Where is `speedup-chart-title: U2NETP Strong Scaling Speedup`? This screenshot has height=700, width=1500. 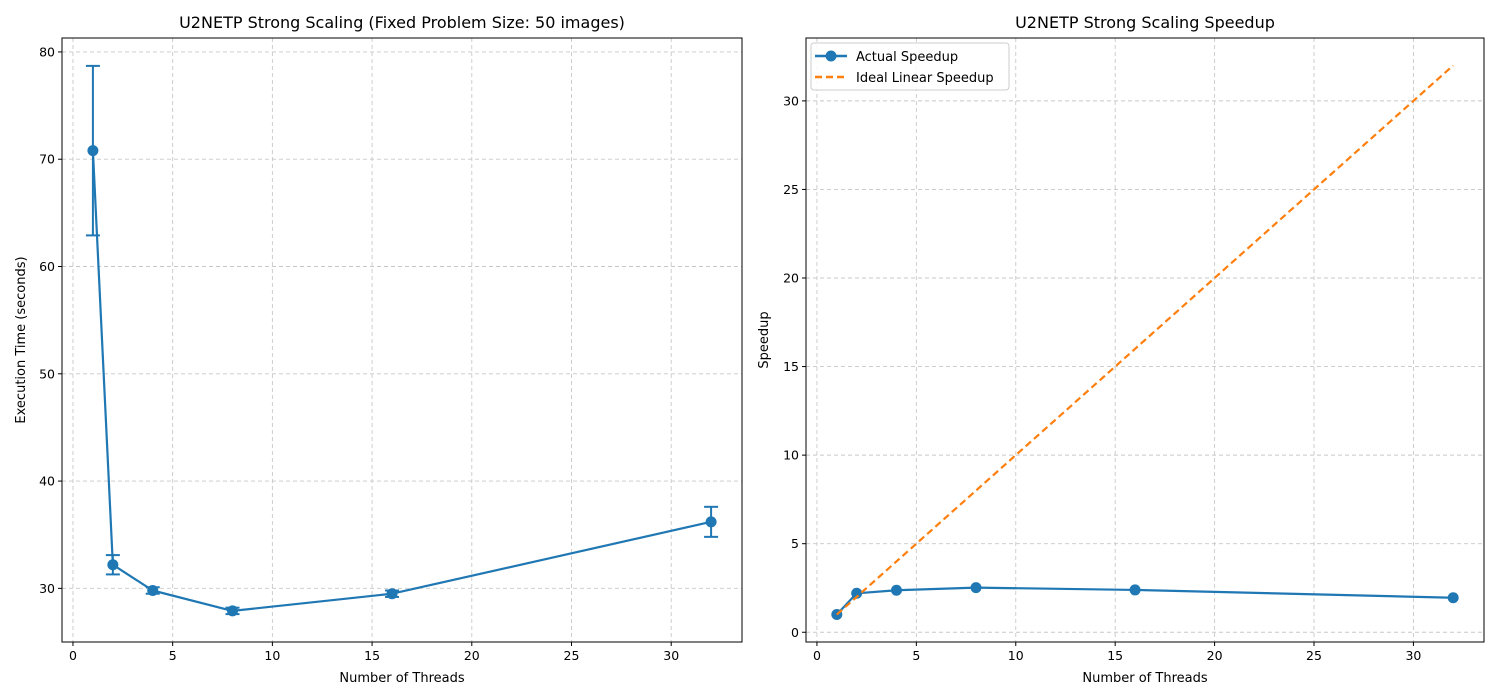 speedup-chart-title: U2NETP Strong Scaling Speedup is located at coordinates (1145, 22).